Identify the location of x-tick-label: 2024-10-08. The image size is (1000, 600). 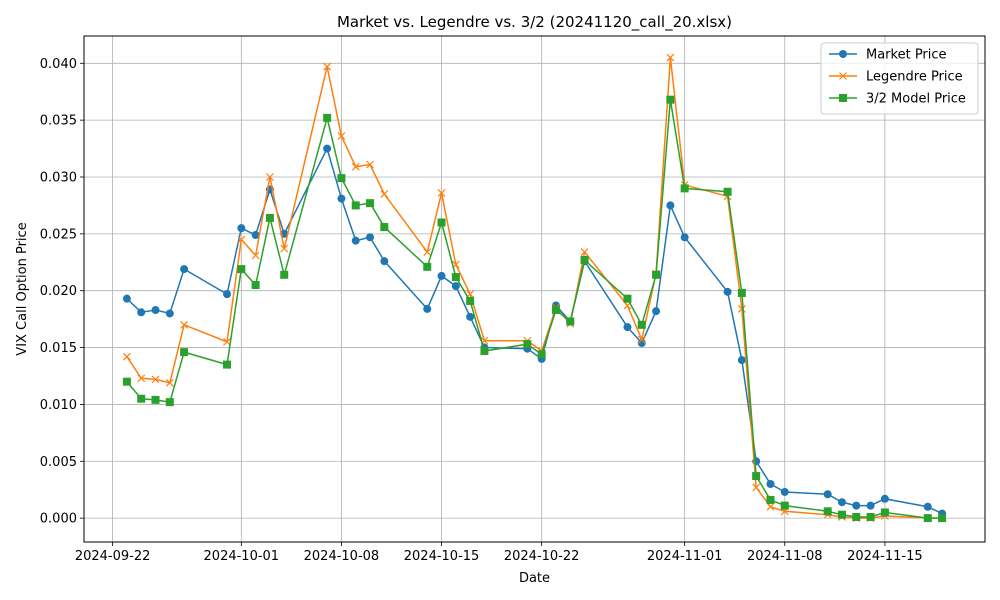
(342, 556).